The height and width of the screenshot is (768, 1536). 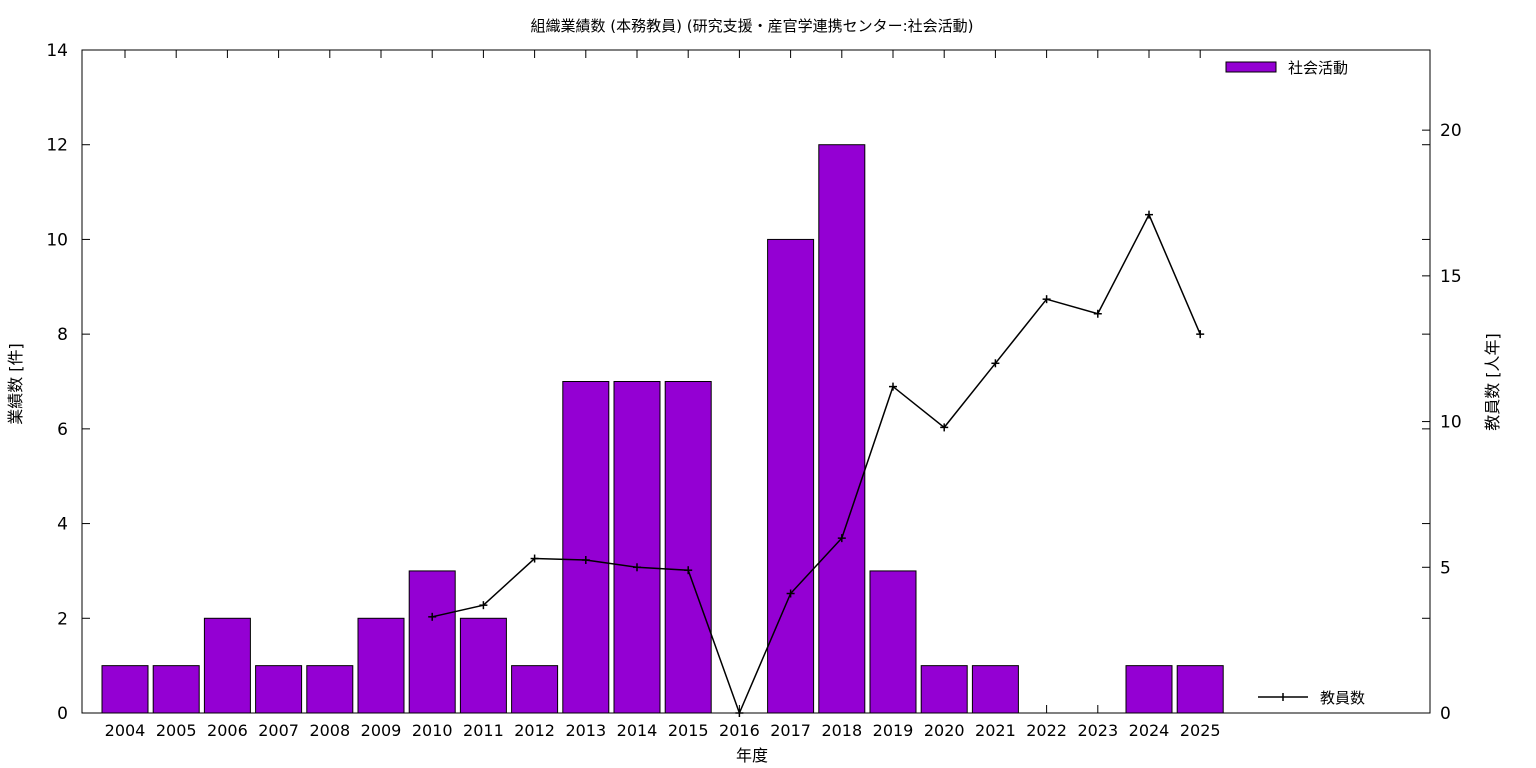 I want to click on x-tick-label: 2011, so click(x=483, y=730).